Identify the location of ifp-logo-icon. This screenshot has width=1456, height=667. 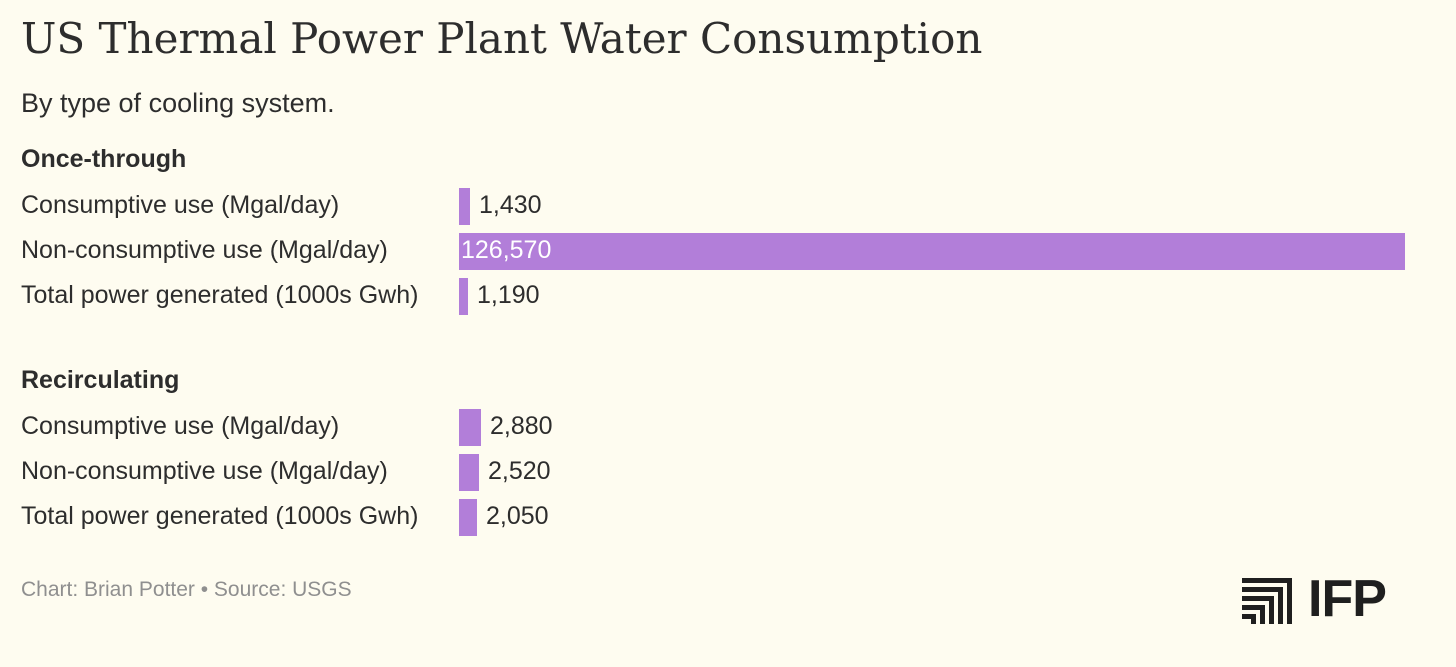
(1267, 601).